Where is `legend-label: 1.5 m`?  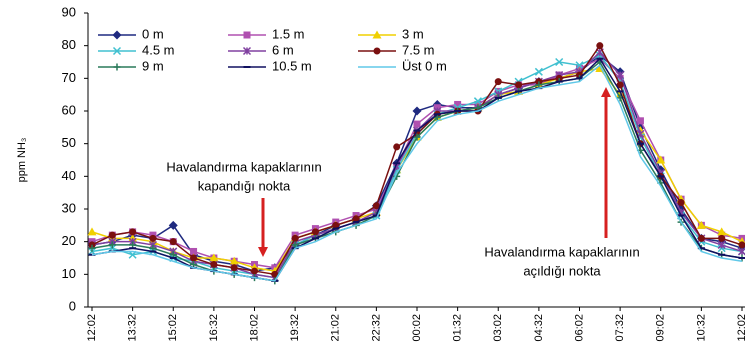 legend-label: 1.5 m is located at coordinates (288, 33).